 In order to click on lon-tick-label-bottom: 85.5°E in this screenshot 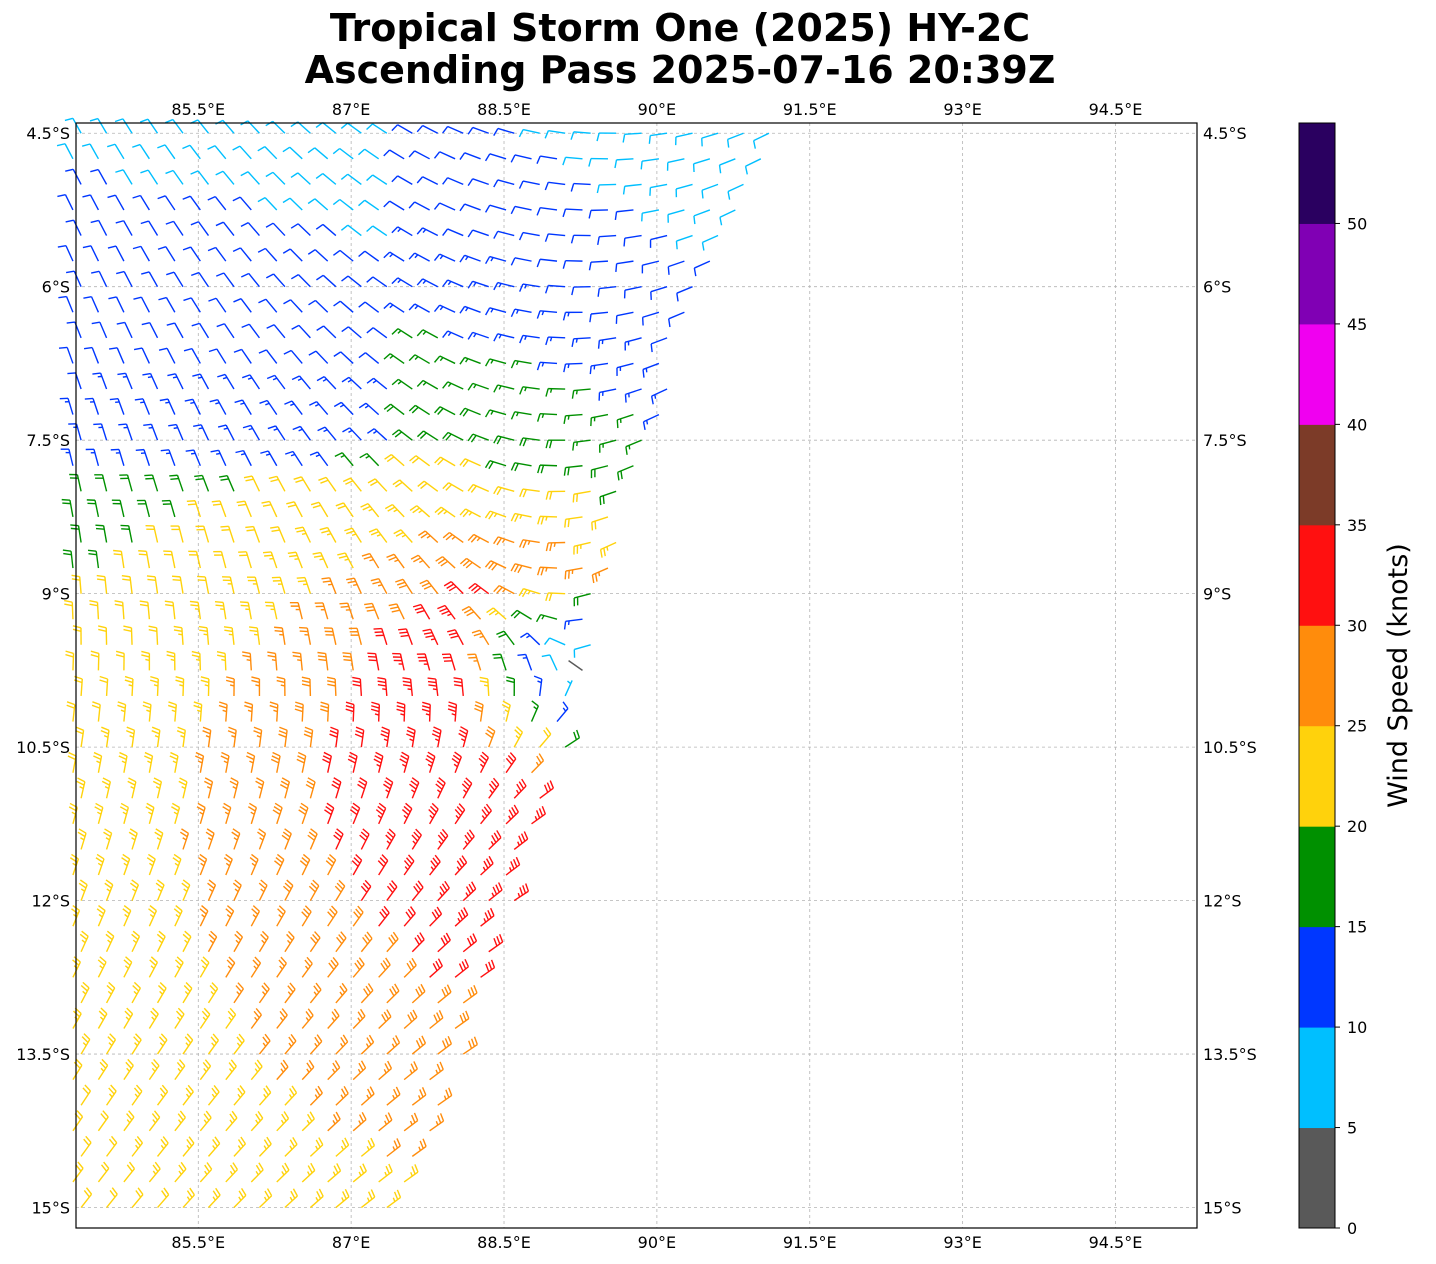, I will do `click(198, 1242)`.